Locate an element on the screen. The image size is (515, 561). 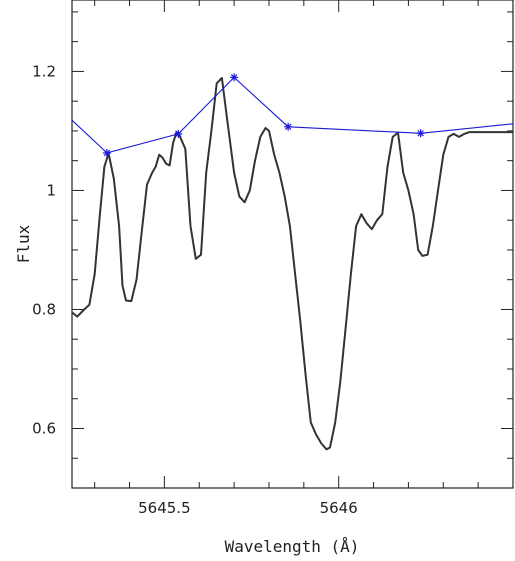
x-tick-label: 5646 is located at coordinates (339, 508).